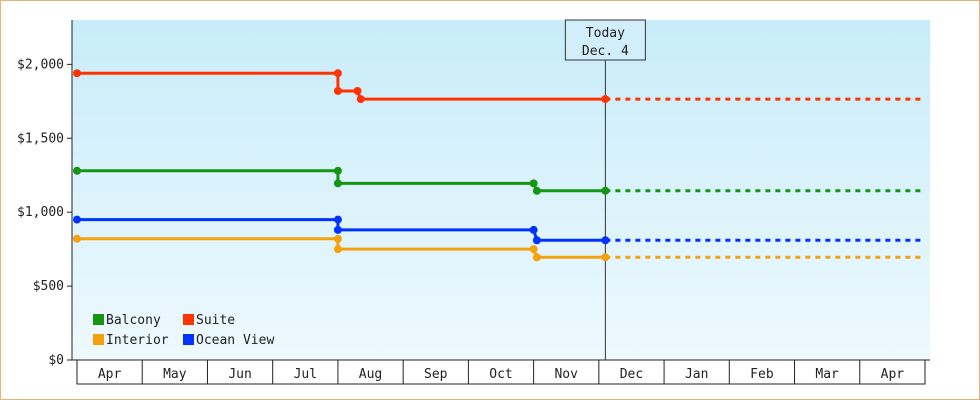 Image resolution: width=980 pixels, height=400 pixels. Describe the element at coordinates (98, 339) in the screenshot. I see `legend-swatch-interior` at that location.